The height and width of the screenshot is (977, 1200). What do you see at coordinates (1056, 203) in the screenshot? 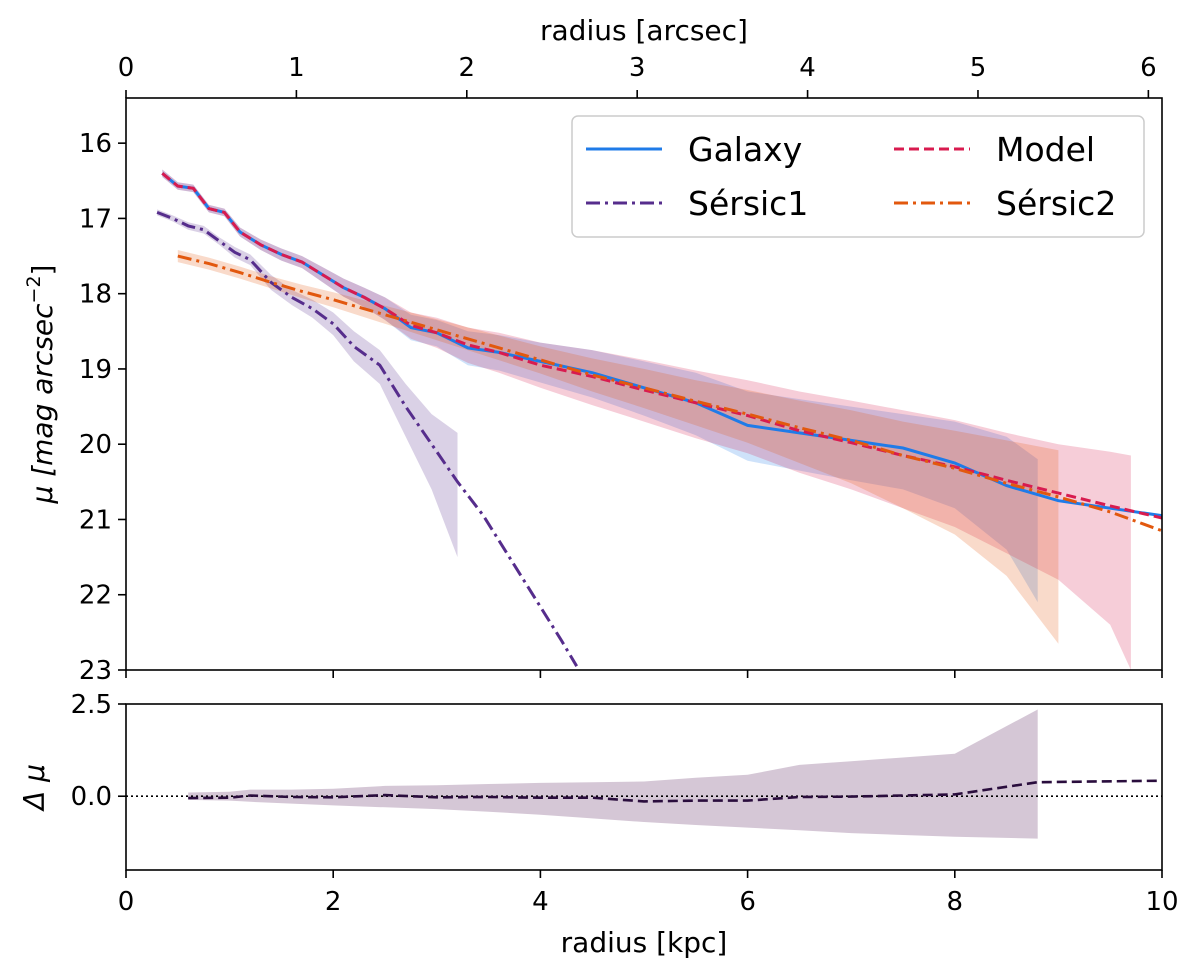
I see `legend-label-sersic2: Sérsic2` at bounding box center [1056, 203].